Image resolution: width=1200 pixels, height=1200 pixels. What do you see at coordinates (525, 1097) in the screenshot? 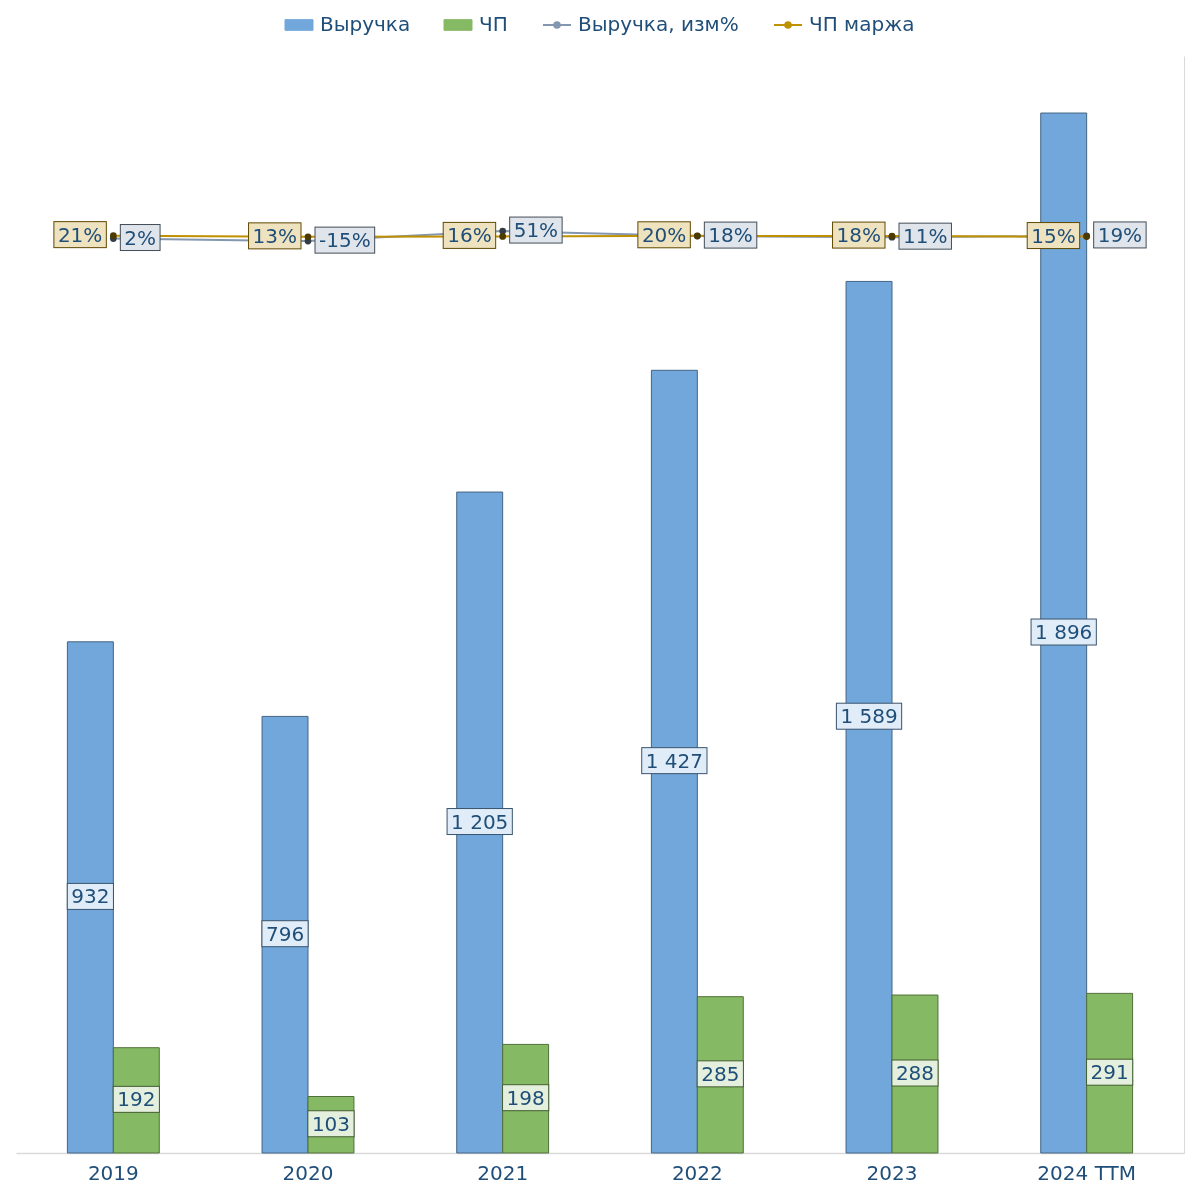
I see `data-label: 198` at bounding box center [525, 1097].